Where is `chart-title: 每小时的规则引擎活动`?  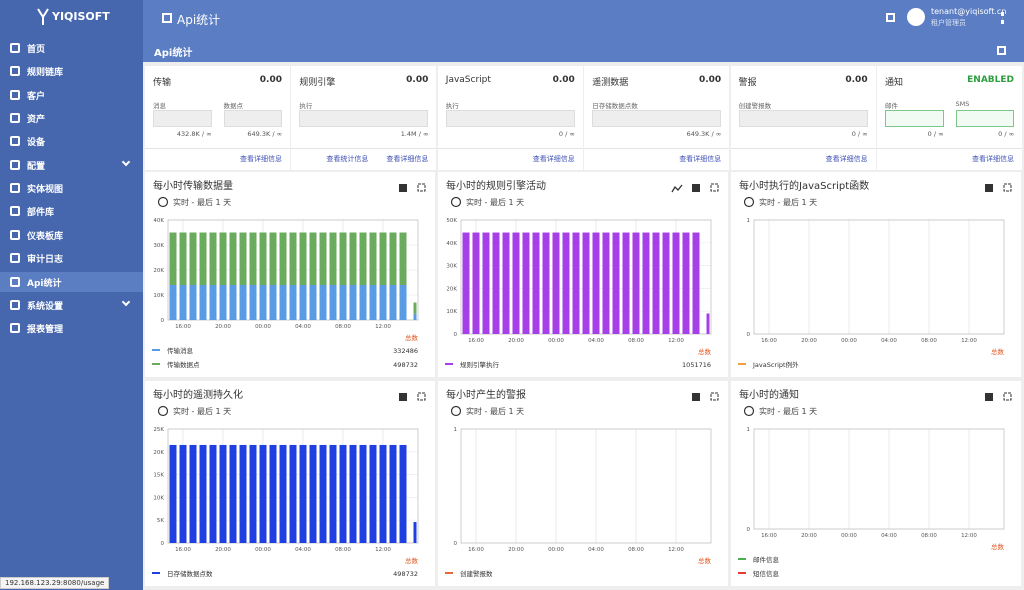
chart-title: 每小时的规则引擎活动 is located at coordinates (496, 185).